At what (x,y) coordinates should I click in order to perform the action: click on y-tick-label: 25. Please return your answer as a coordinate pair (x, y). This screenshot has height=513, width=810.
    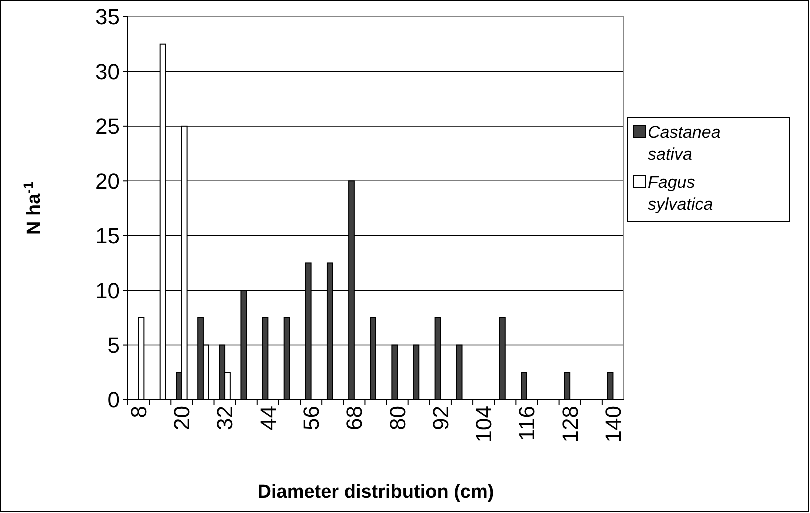
    Looking at the image, I should click on (108, 127).